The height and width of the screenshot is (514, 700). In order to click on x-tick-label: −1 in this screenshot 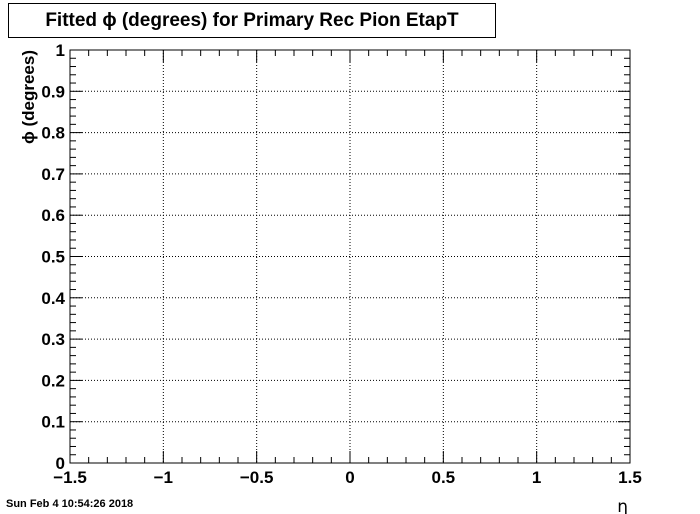, I will do `click(163, 477)`.